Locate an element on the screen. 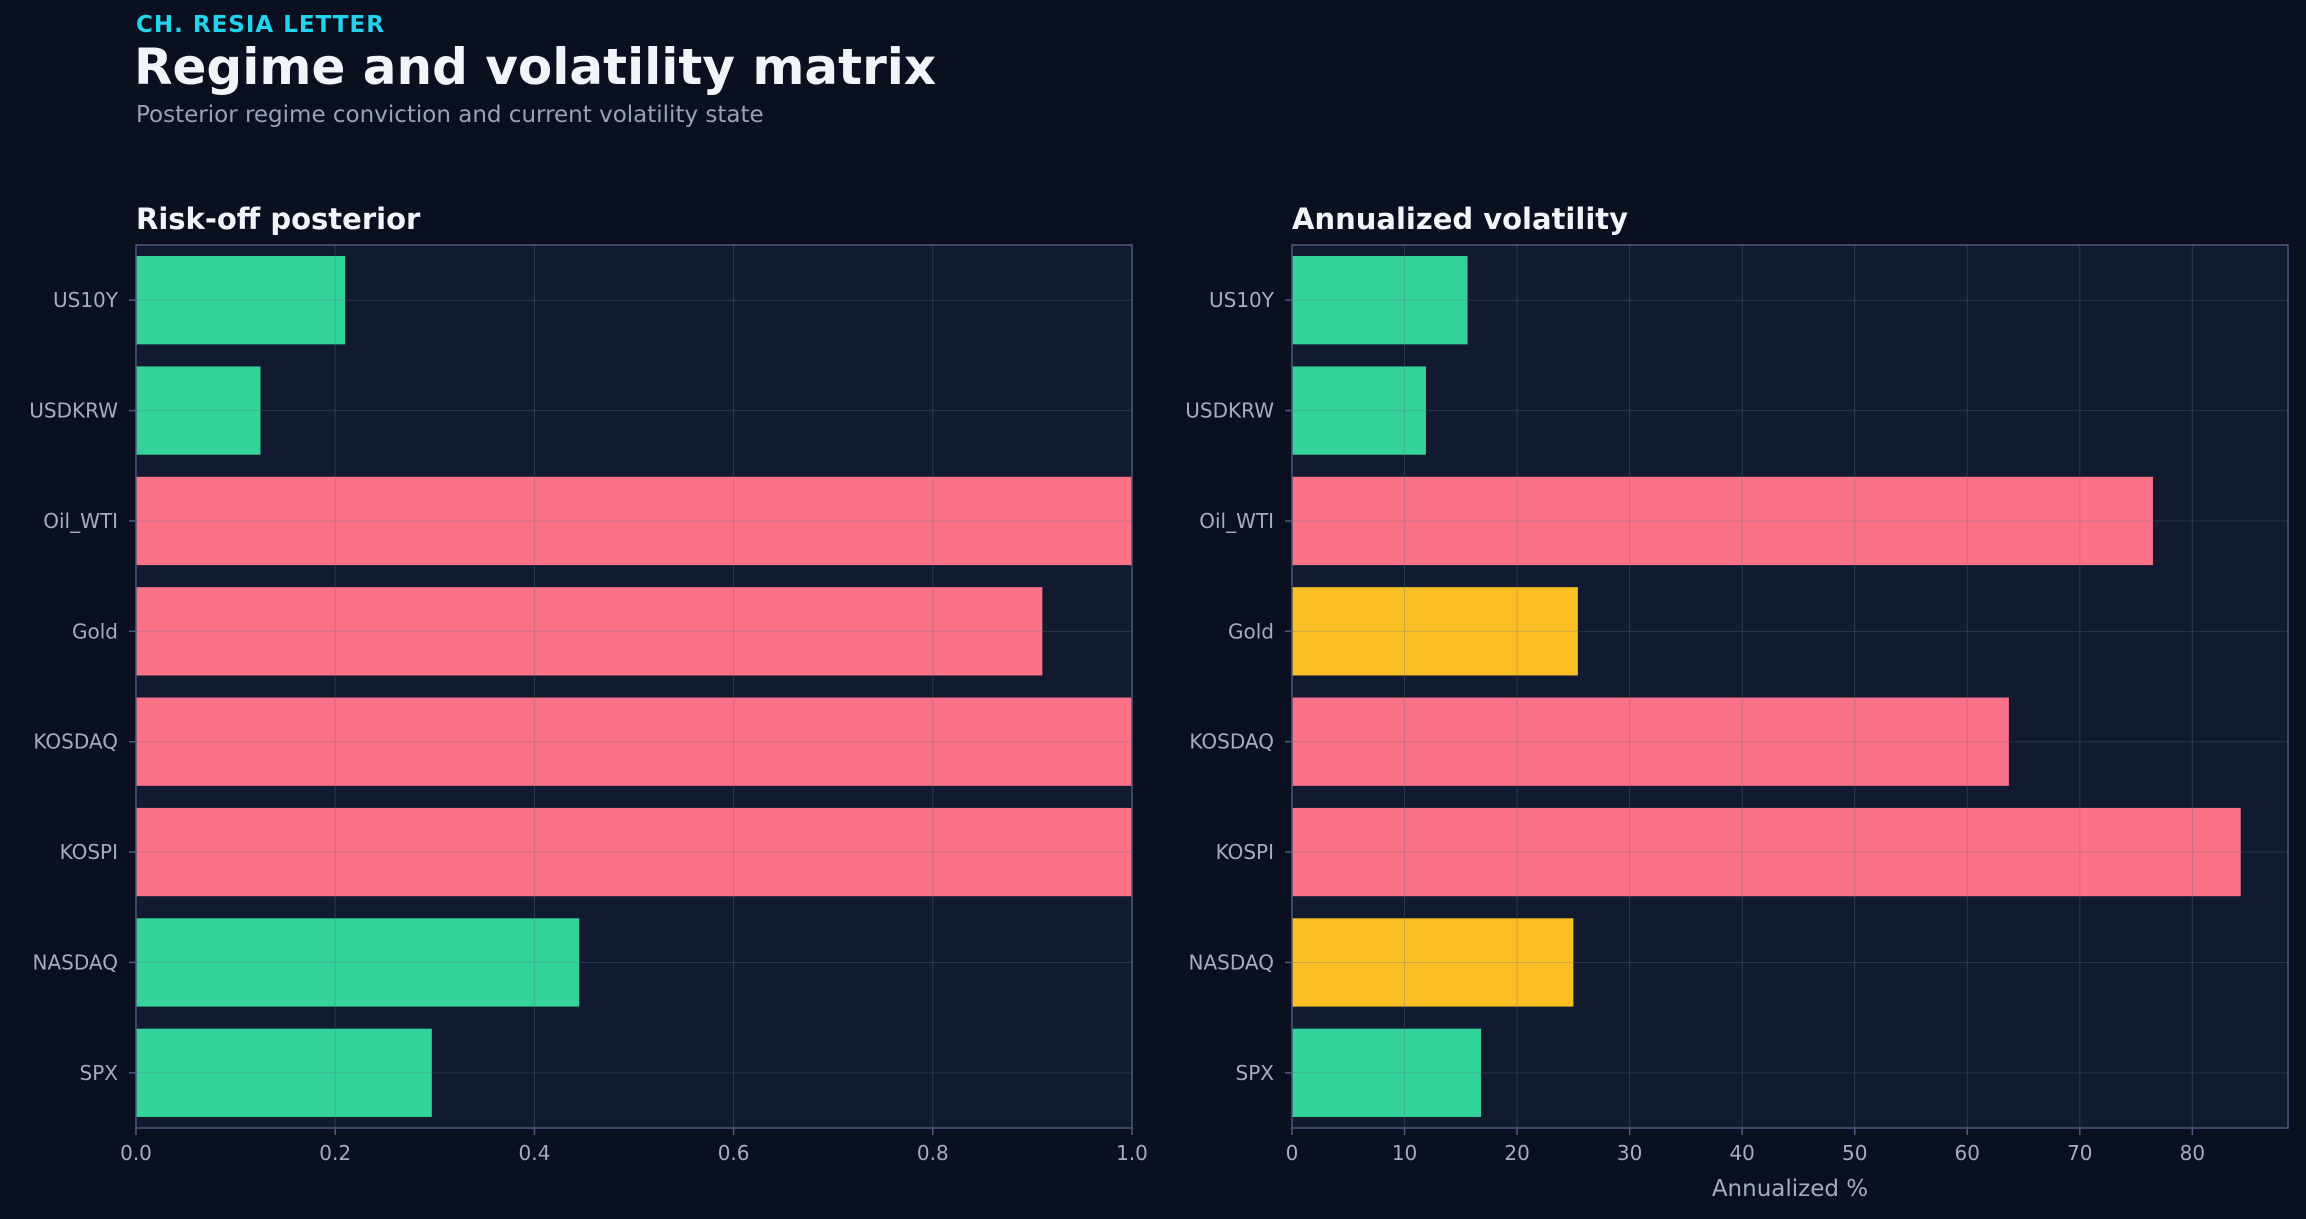 This screenshot has height=1219, width=2306. xtick-label-0-2: 0.4 is located at coordinates (534, 1153).